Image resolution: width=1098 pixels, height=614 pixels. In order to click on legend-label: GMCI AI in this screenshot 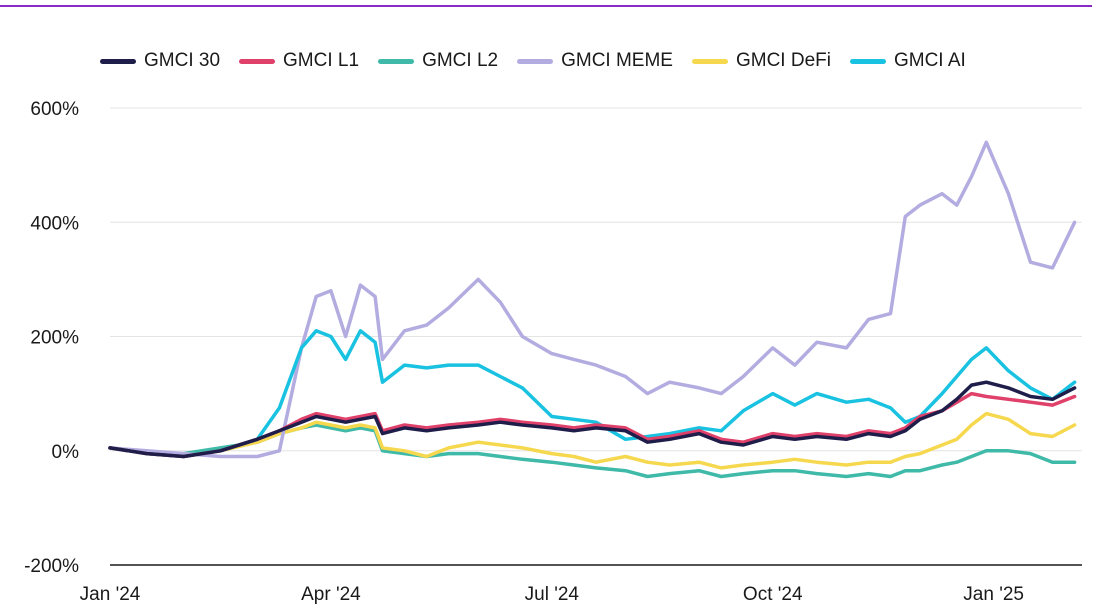, I will do `click(929, 60)`.